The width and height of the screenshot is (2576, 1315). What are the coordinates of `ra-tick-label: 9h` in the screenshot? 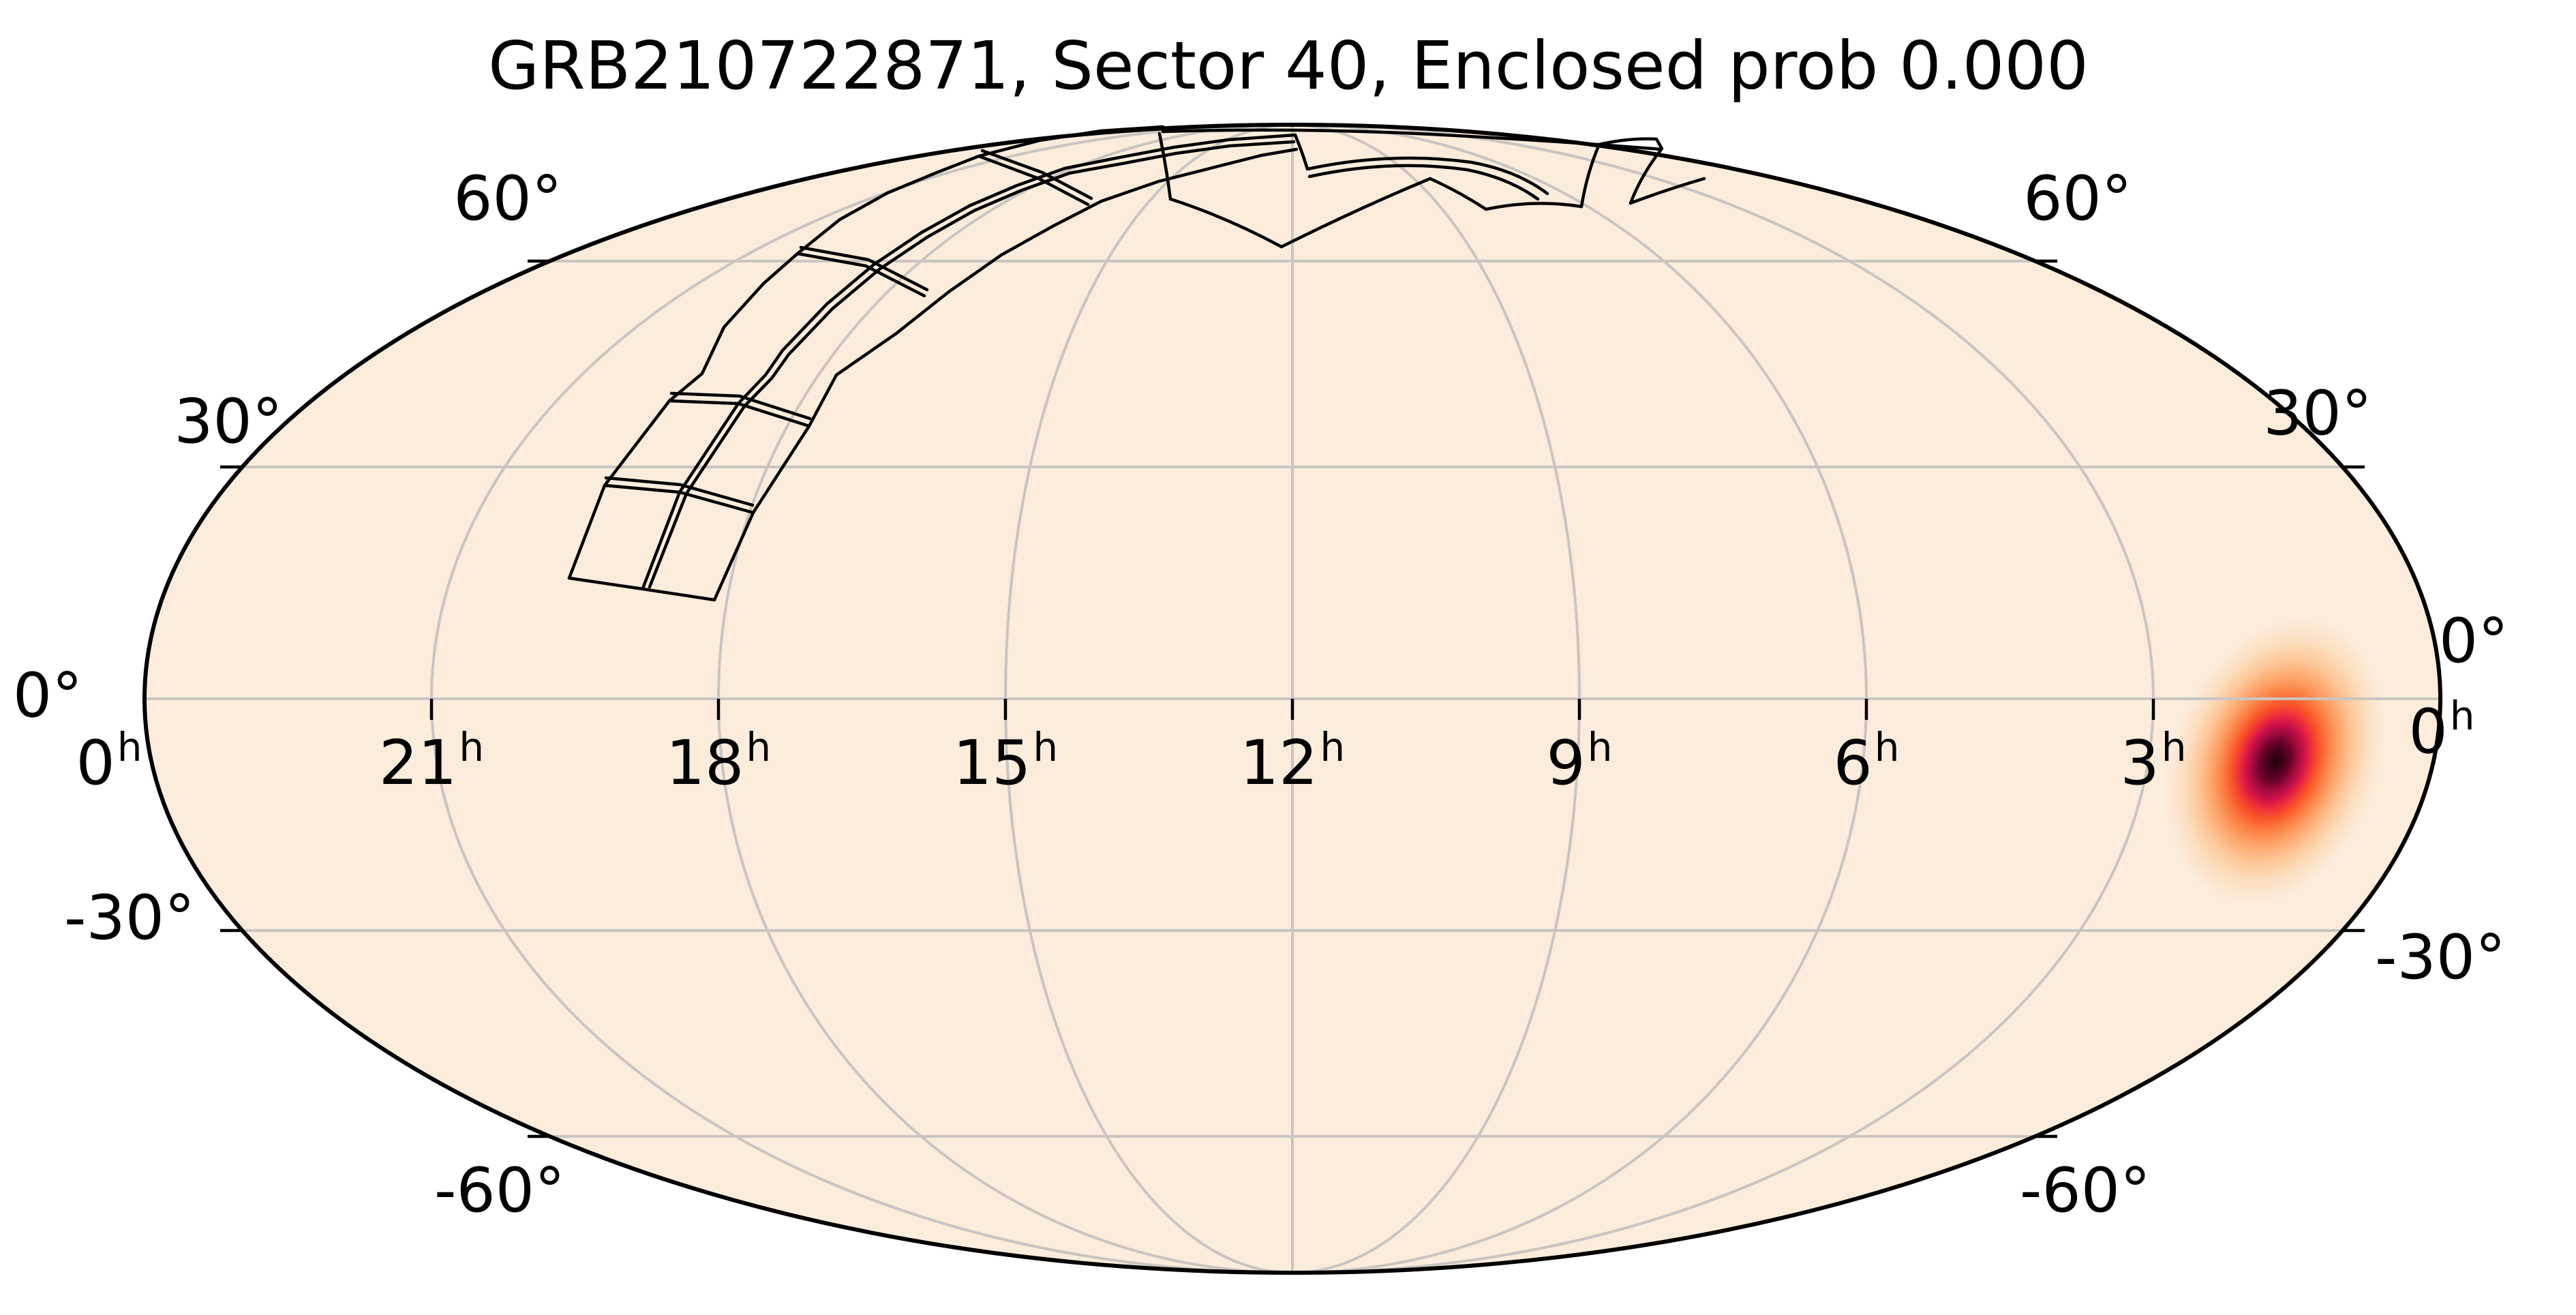 It's located at (1579, 761).